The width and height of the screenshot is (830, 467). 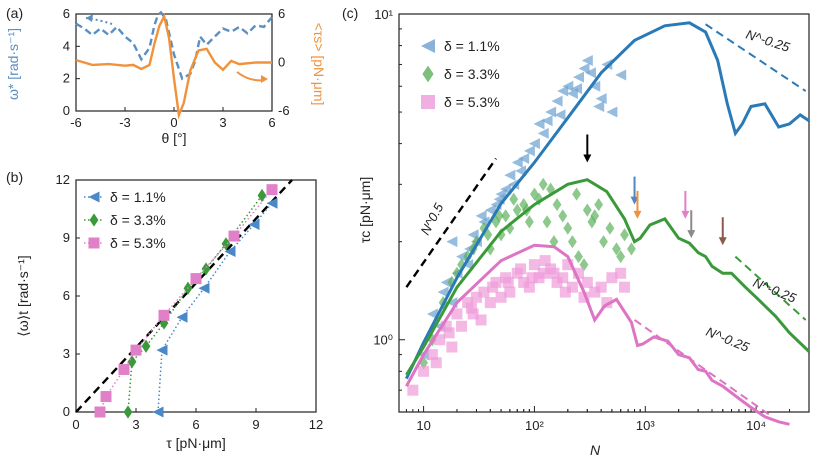 What do you see at coordinates (423, 425) in the screenshot?
I see `c-xtick-label: 10` at bounding box center [423, 425].